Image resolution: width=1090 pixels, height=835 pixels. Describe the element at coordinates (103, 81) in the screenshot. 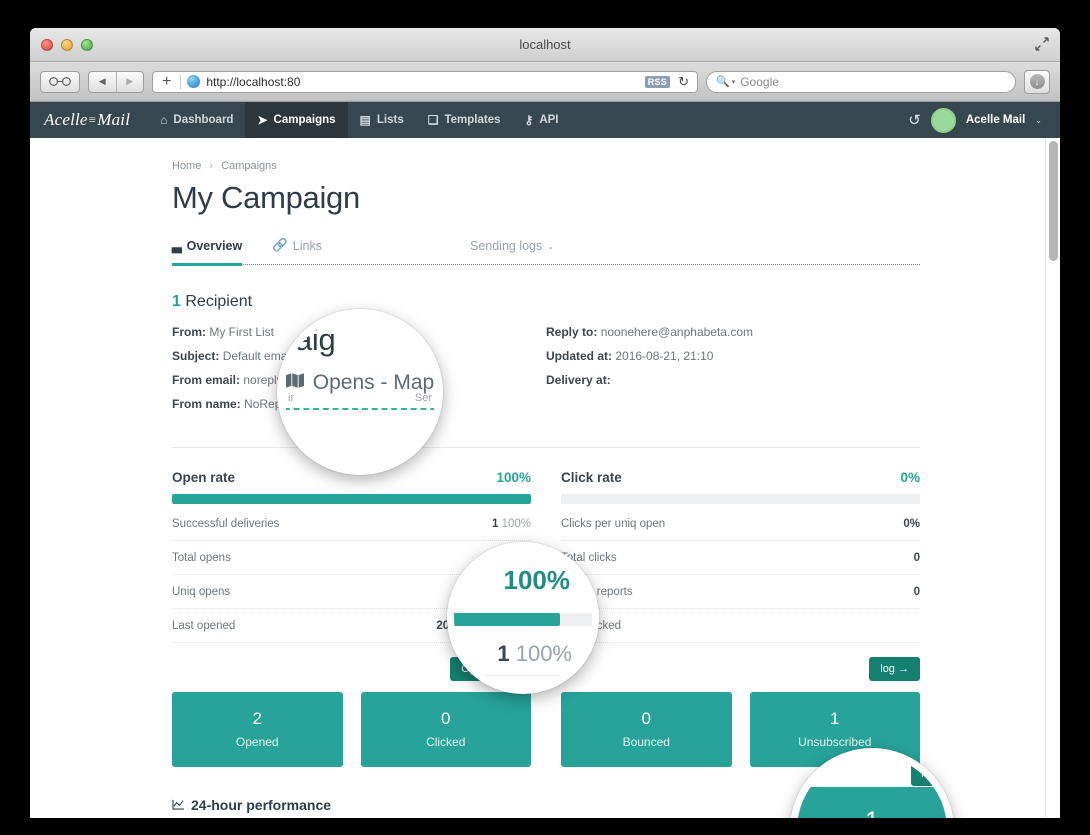

I see `back-button: ◀` at that location.